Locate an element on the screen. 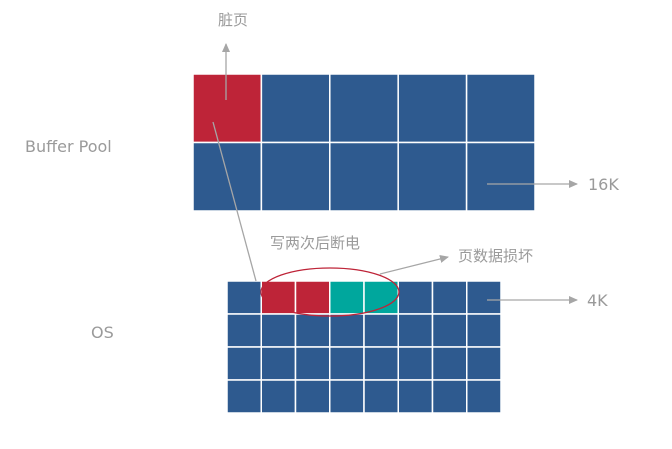  os-page-r1-c1 is located at coordinates (278, 330).